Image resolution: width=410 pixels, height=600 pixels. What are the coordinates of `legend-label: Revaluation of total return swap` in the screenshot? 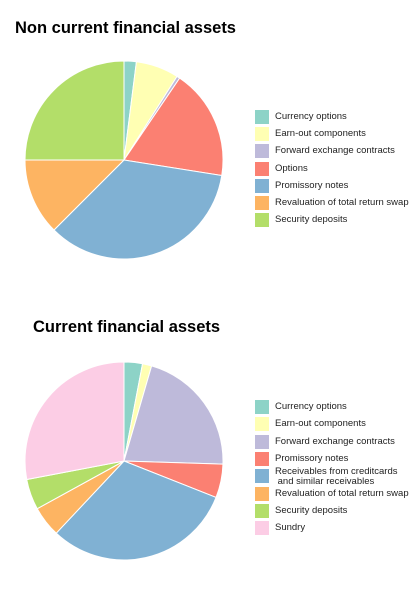 It's located at (342, 494).